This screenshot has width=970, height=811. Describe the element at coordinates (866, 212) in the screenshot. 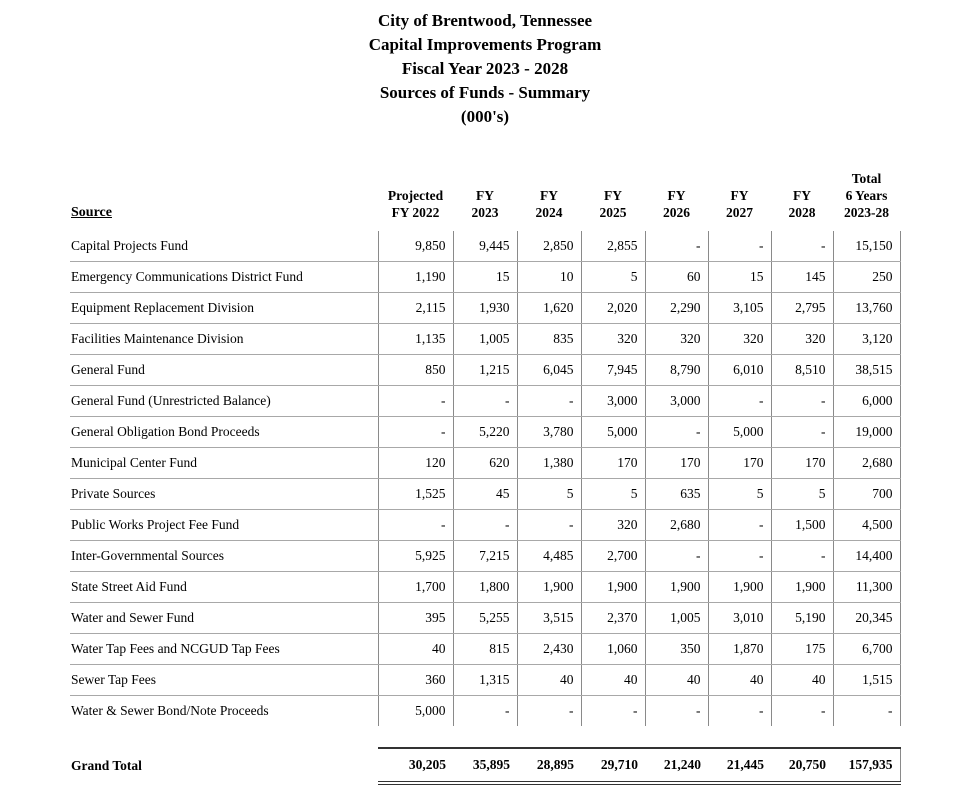

I see `column-header-line: 2023-28` at that location.